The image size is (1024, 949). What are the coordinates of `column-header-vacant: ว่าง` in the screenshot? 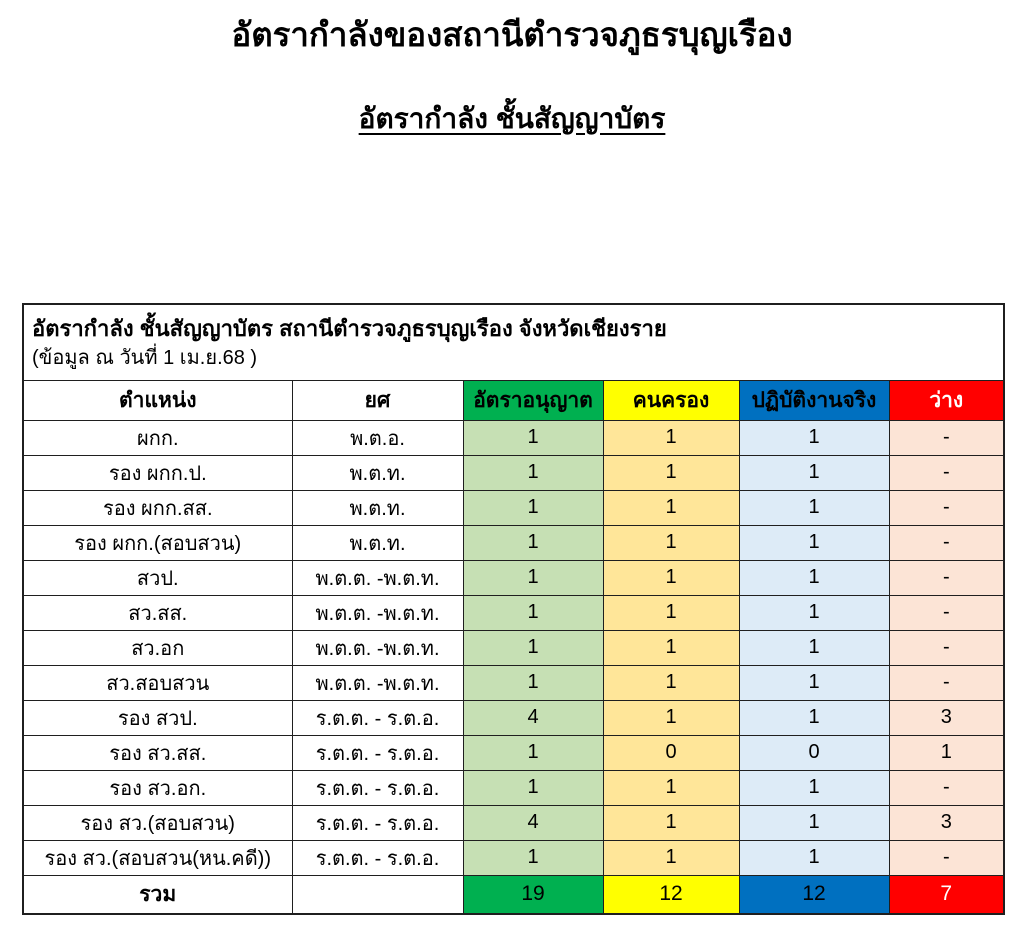 It's located at (946, 400).